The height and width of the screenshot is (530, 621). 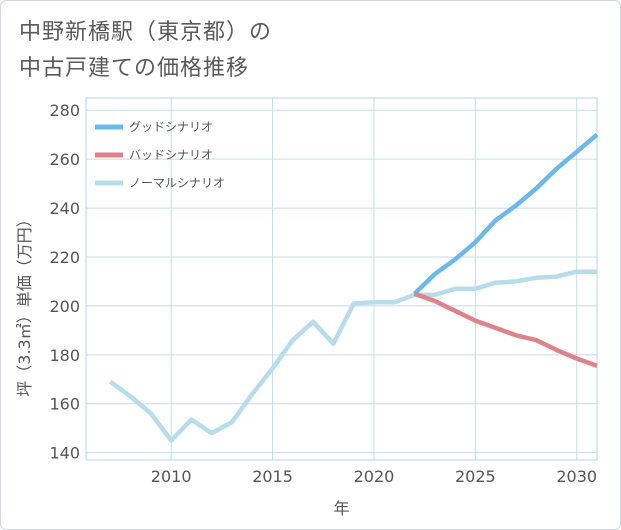 What do you see at coordinates (171, 476) in the screenshot?
I see `x-tick-label-2010: 2010` at bounding box center [171, 476].